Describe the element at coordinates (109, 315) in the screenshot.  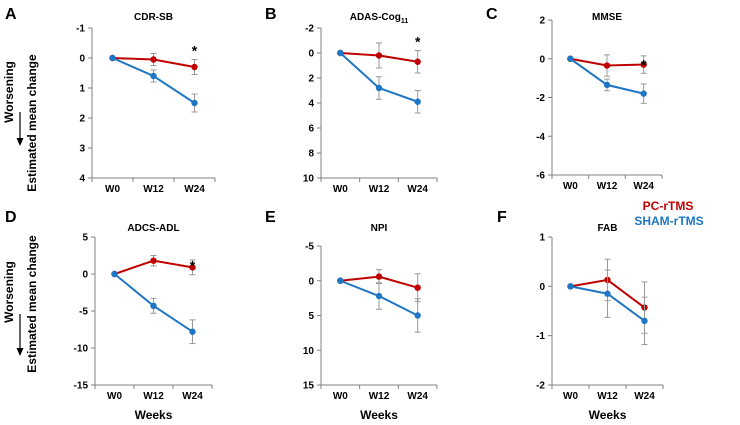
I see `panel-d: D ADCS-ADL -15 -10 -5 0 5 W0 W12 W24 Weeks *` at that location.